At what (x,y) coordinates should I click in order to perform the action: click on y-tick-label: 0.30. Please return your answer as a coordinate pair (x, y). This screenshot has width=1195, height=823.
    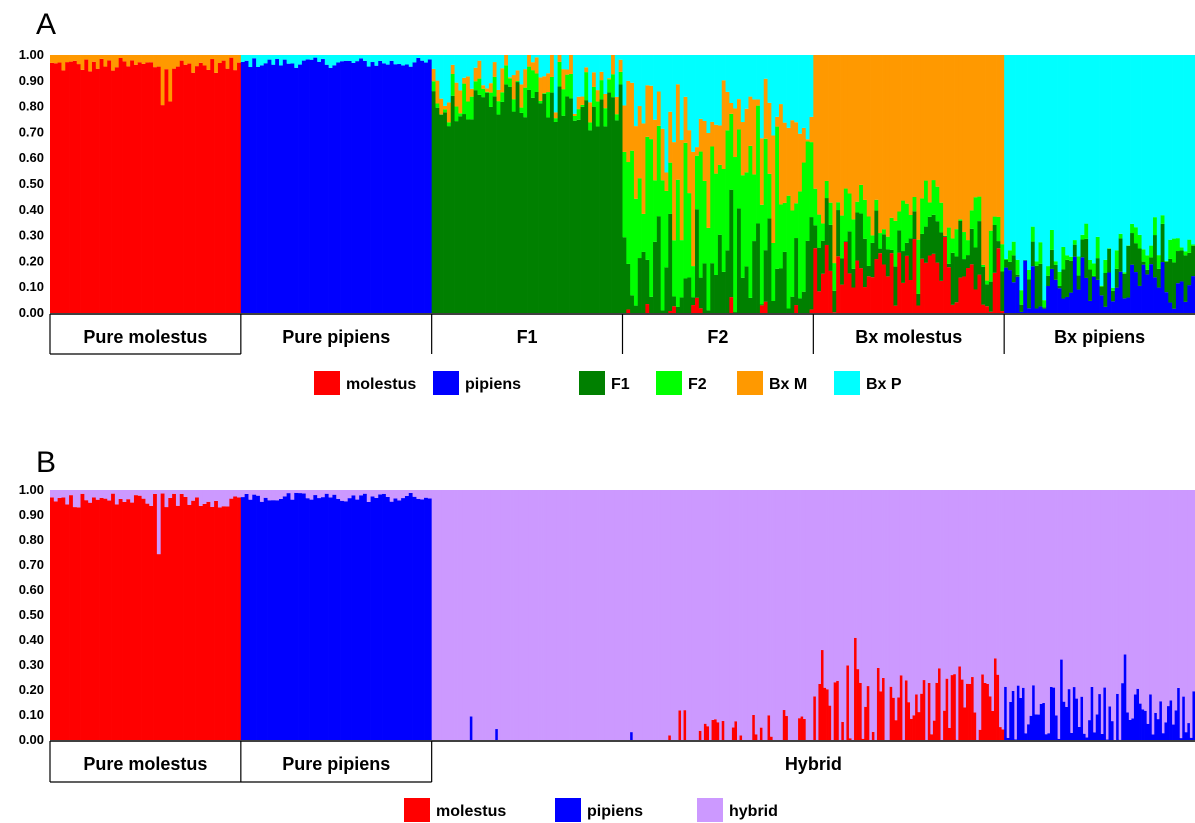
    Looking at the image, I should click on (31, 664).